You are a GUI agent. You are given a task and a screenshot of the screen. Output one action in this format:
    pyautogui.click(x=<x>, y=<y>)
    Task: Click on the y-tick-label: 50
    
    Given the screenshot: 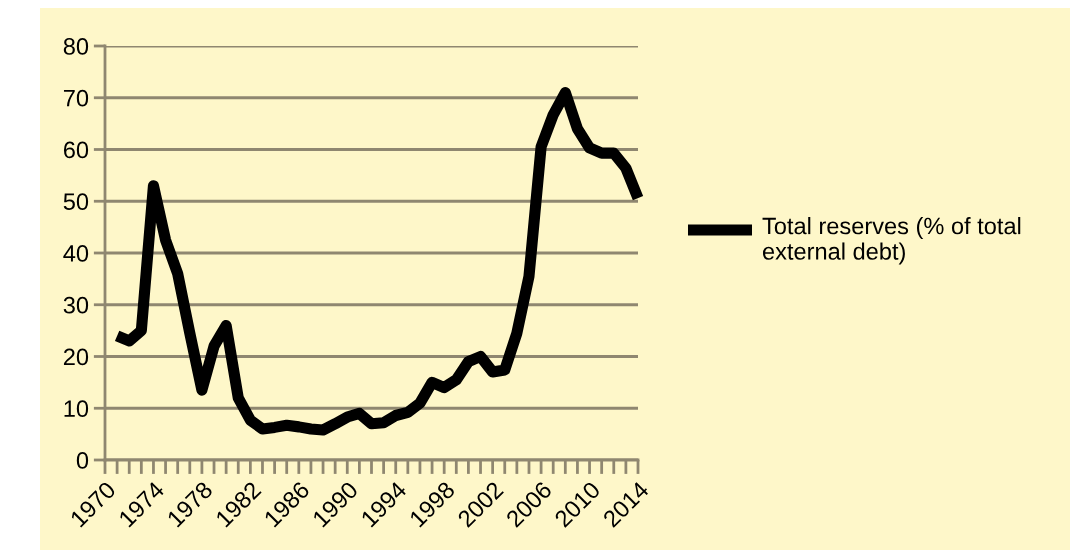 What is the action you would take?
    pyautogui.click(x=76, y=202)
    